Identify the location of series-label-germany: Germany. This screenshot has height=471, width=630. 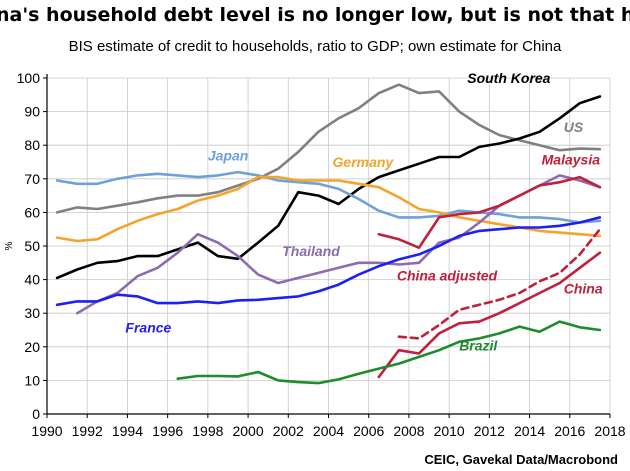
(364, 162).